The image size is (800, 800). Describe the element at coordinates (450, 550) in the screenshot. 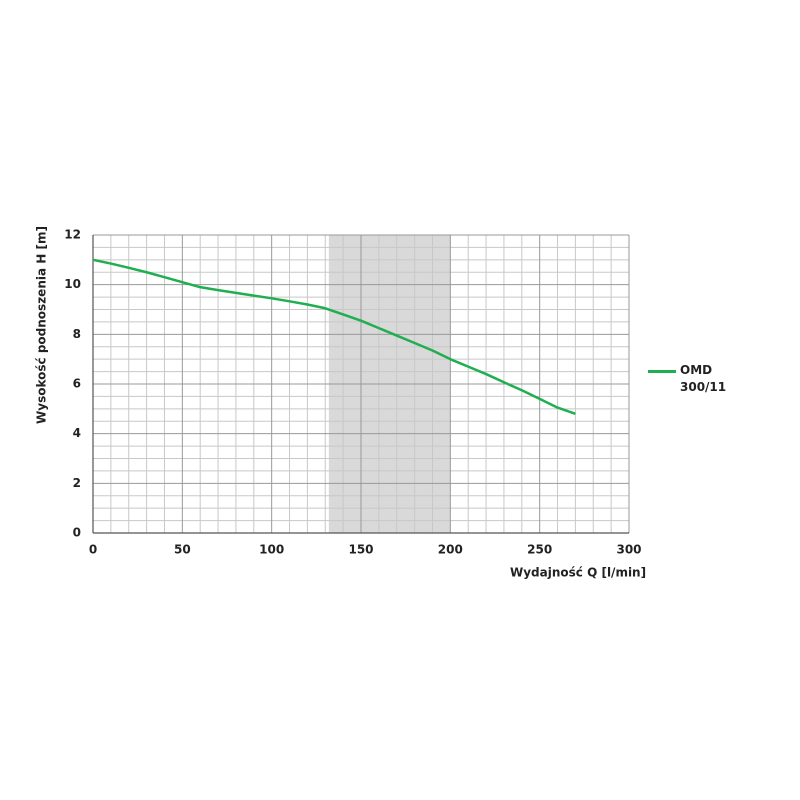

I see `x-tick-label: 200` at that location.